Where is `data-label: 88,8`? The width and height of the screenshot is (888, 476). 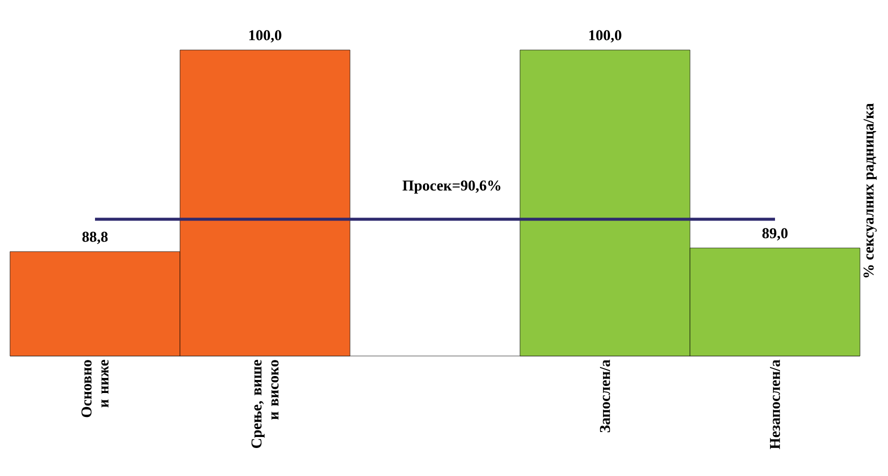 data-label: 88,8 is located at coordinates (95, 238).